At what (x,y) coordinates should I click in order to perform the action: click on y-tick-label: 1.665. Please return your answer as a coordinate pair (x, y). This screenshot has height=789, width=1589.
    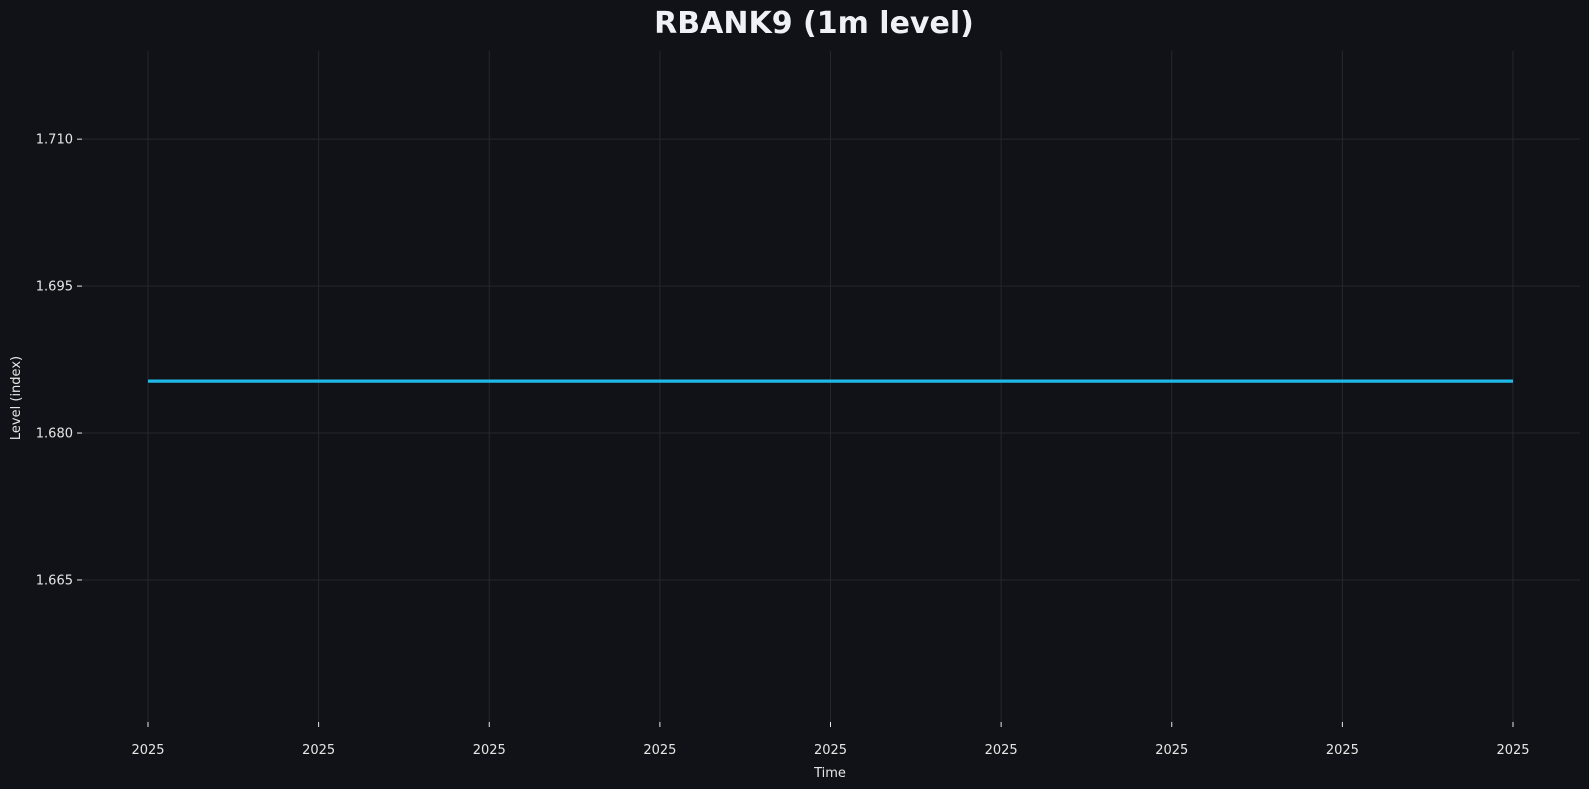
    Looking at the image, I should click on (54, 580).